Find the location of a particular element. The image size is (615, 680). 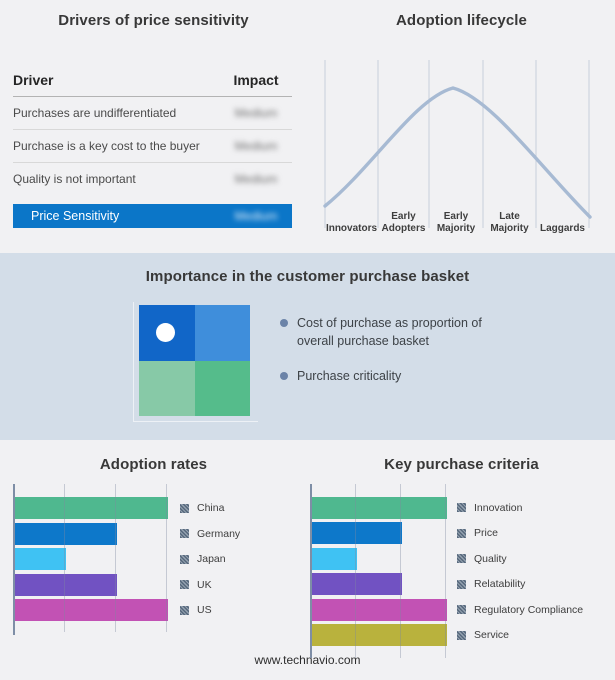

table-row: Purchases are undifferentiated Medium is located at coordinates (152, 113).